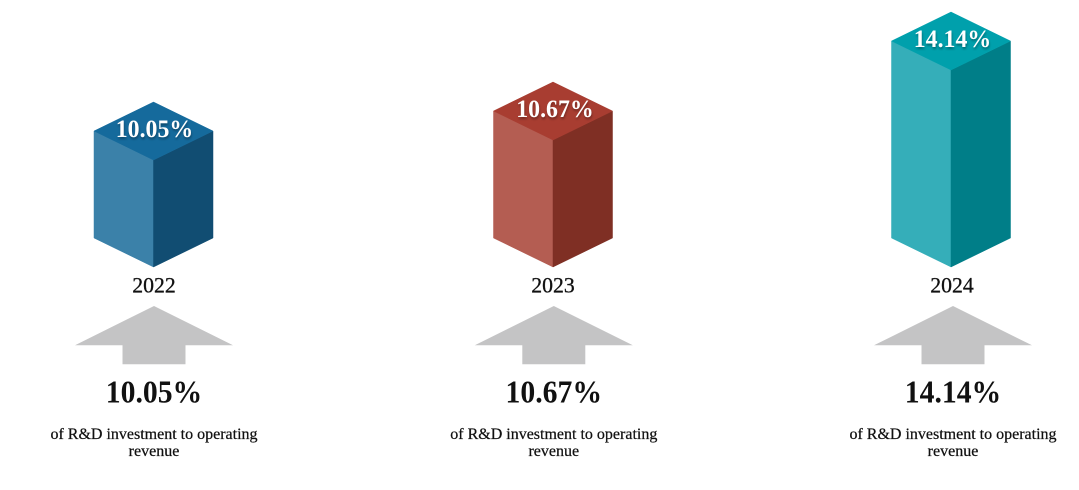 The width and height of the screenshot is (1079, 490). I want to click on svg-text: 2023, so click(553, 284).